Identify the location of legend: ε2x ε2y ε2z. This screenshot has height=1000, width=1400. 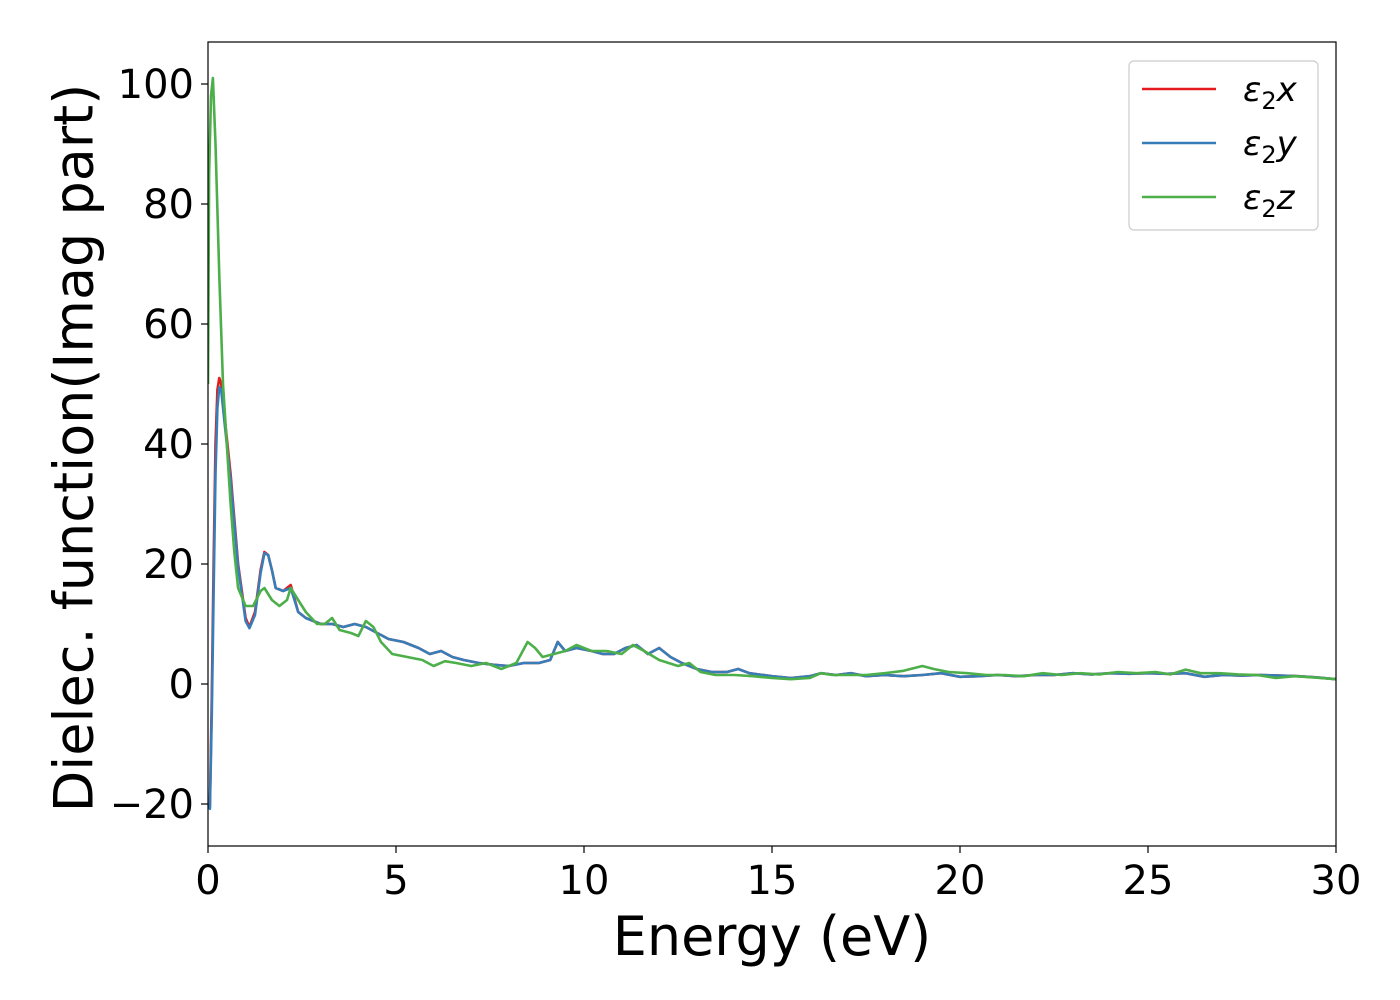
(1223, 145).